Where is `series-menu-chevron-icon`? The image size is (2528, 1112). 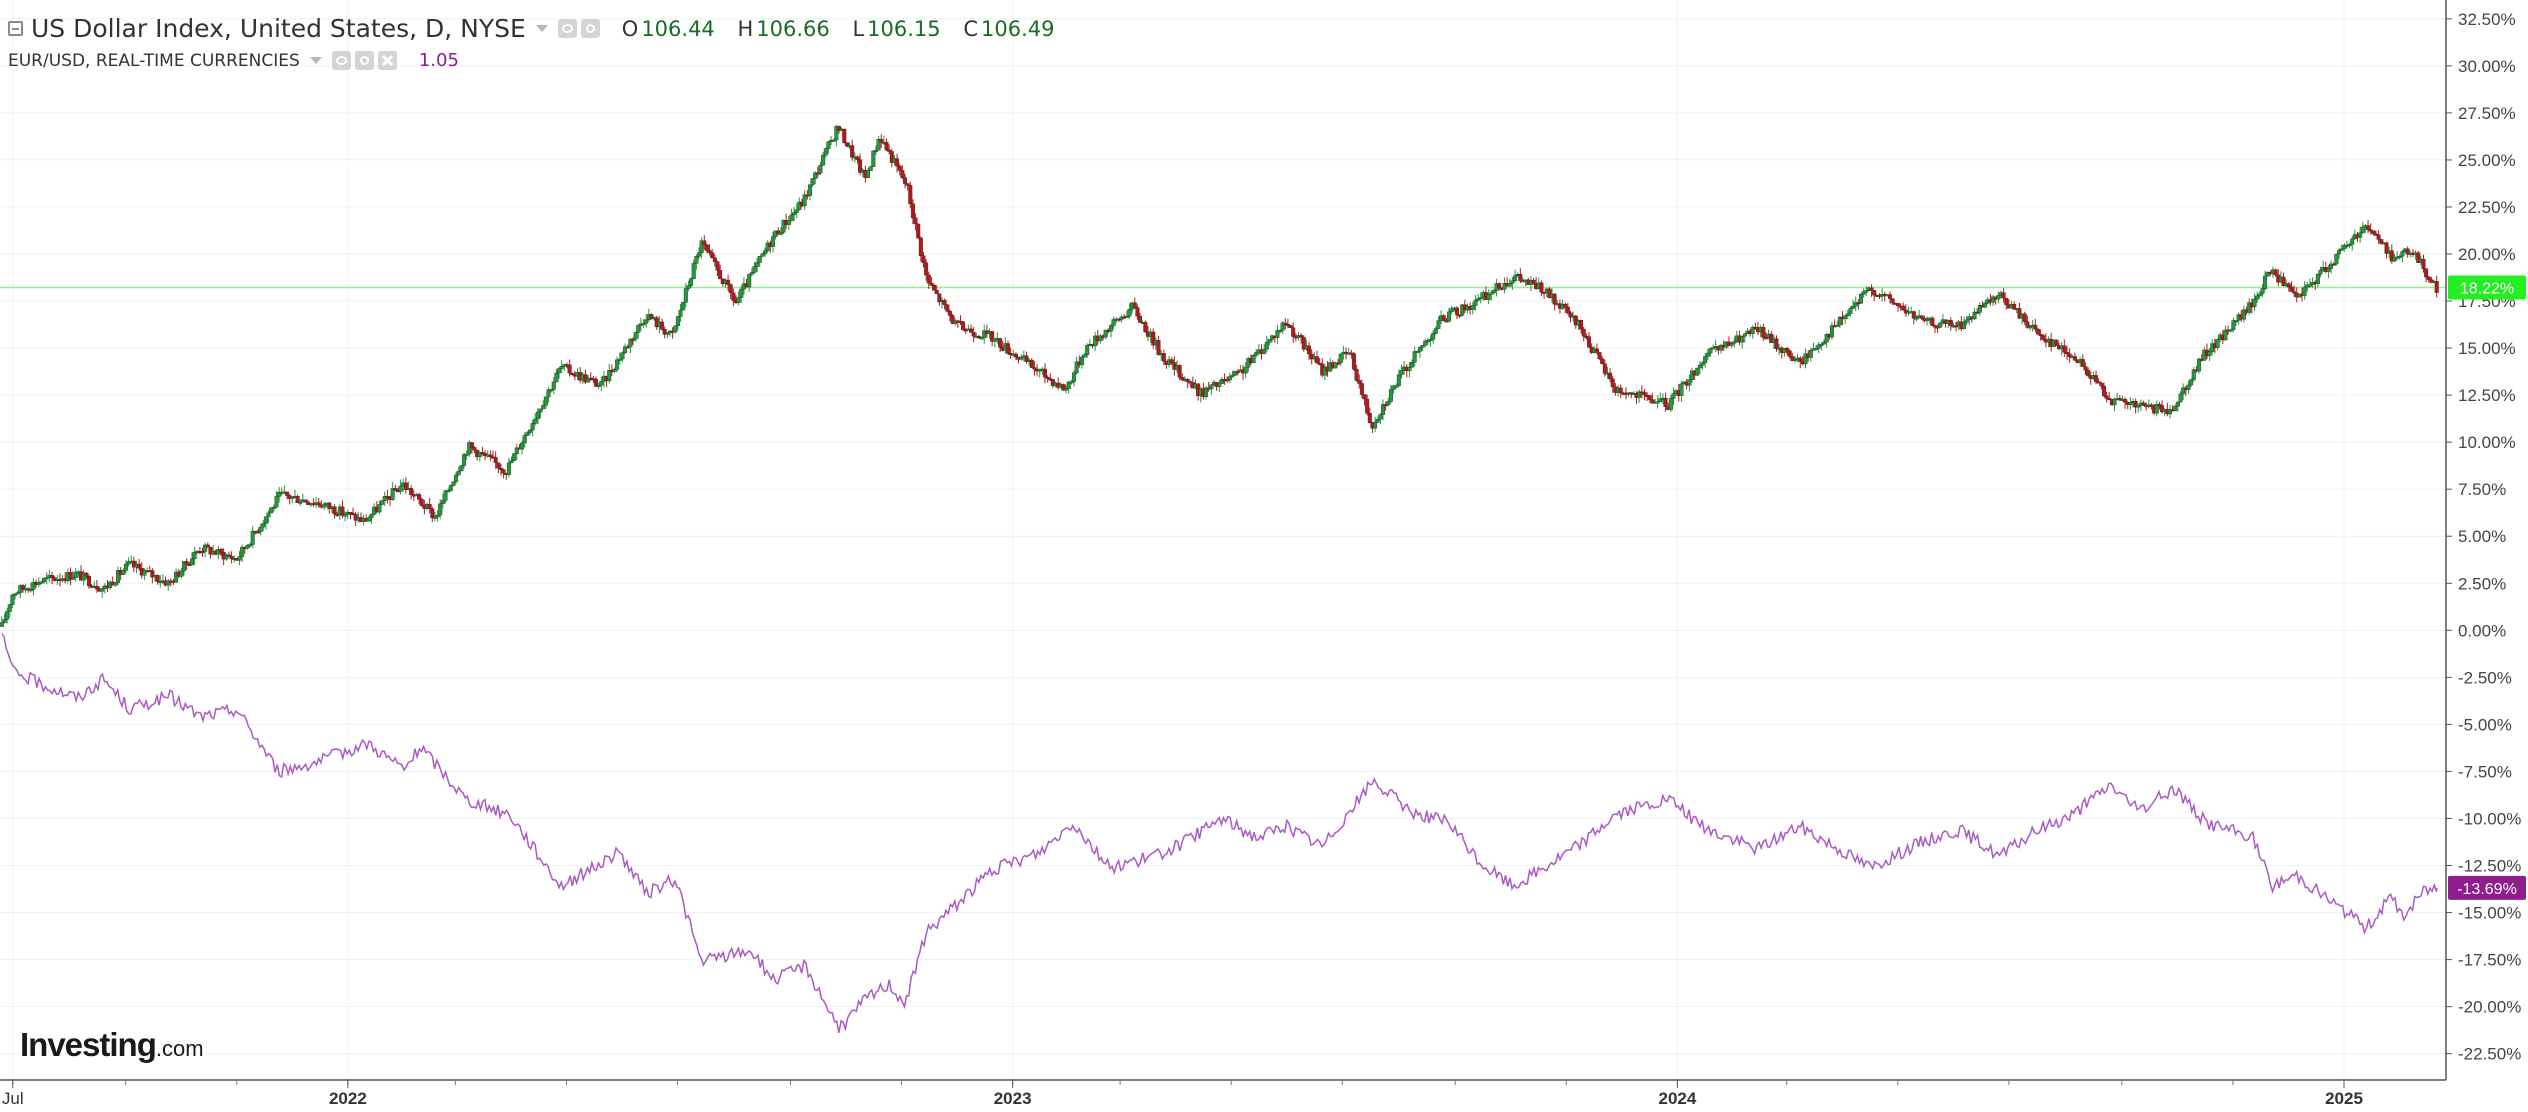
series-menu-chevron-icon is located at coordinates (541, 28).